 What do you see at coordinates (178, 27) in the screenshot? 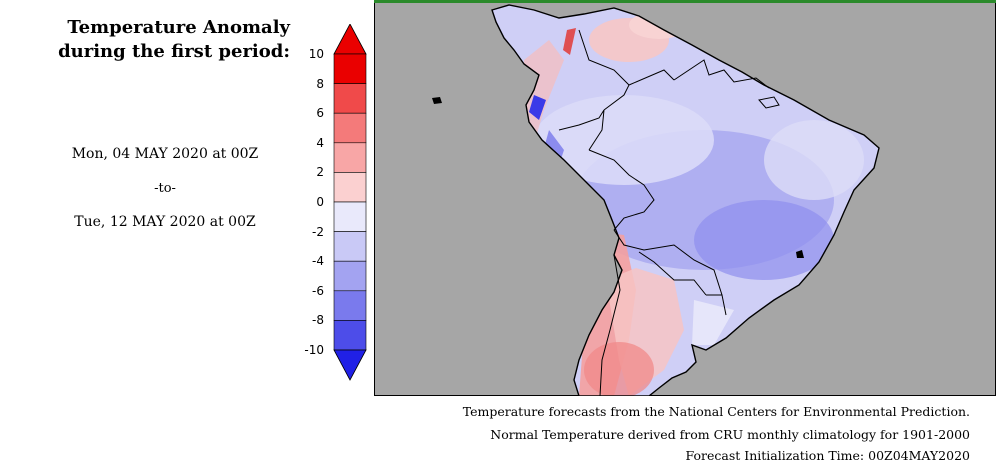
I see `title-line-1: Temperature Anomaly` at bounding box center [178, 27].